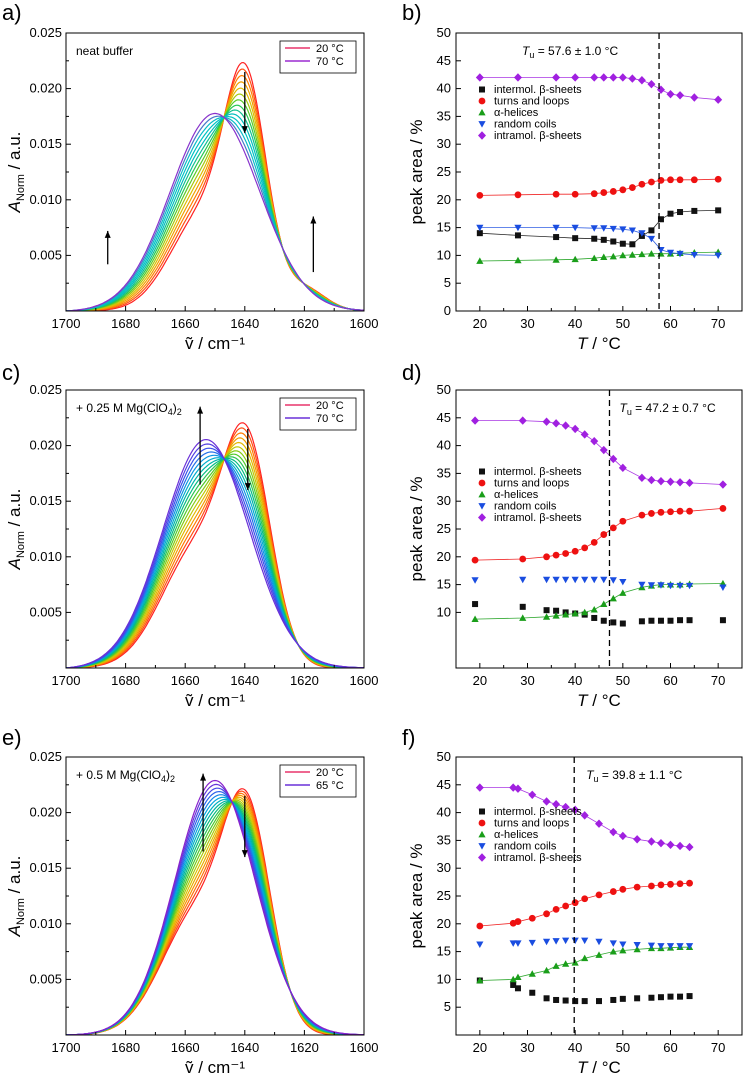 The height and width of the screenshot is (1080, 748). I want to click on legend-label: random coils, so click(525, 507).